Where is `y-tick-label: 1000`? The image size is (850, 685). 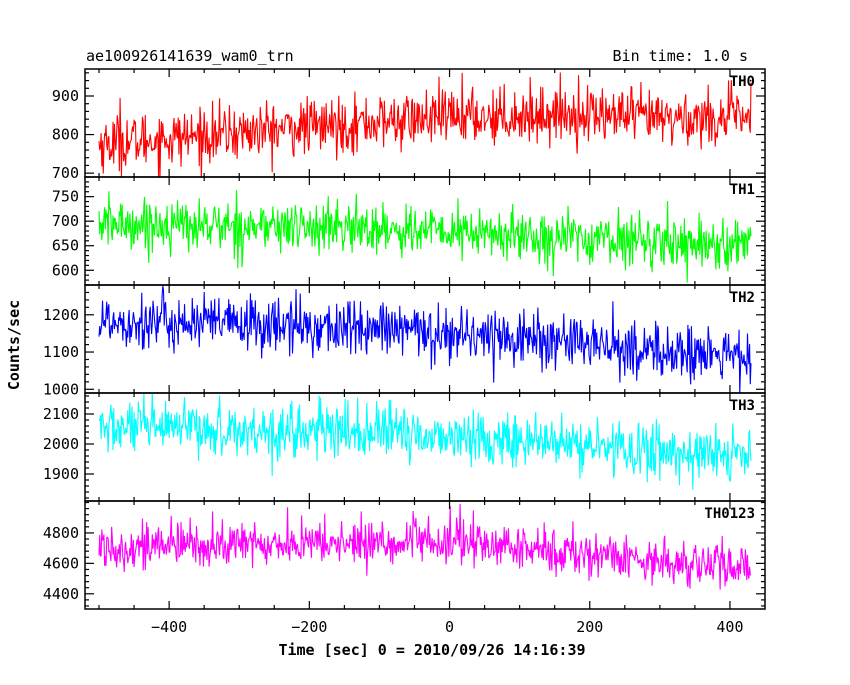 y-tick-label: 1000 is located at coordinates (61, 389).